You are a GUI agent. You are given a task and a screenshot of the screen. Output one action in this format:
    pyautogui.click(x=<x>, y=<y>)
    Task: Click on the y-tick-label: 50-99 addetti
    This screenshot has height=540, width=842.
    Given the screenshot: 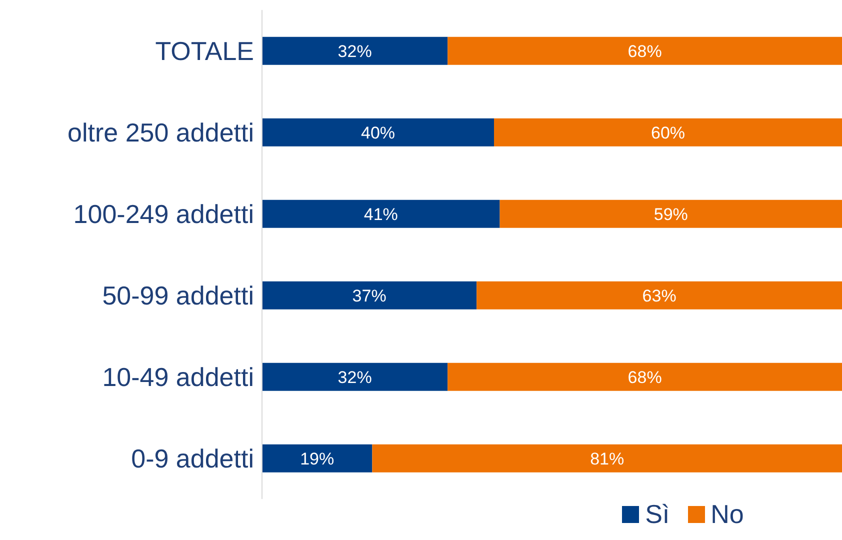 What is the action you would take?
    pyautogui.click(x=178, y=295)
    